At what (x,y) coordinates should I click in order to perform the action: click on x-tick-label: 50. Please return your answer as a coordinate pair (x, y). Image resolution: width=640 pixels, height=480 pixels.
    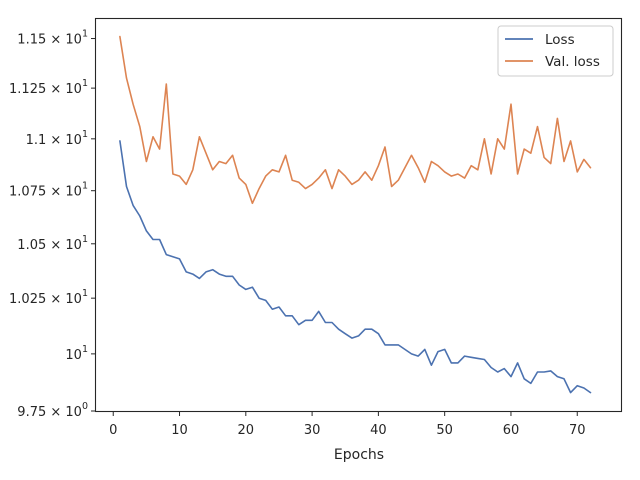
    Looking at the image, I should click on (444, 430).